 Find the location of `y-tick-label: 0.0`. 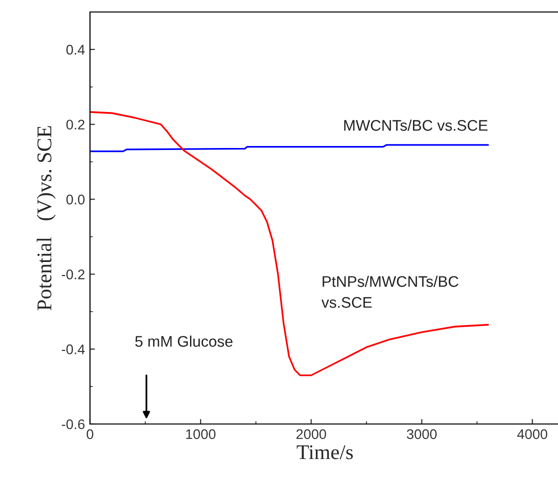

y-tick-label: 0.0 is located at coordinates (75, 199).